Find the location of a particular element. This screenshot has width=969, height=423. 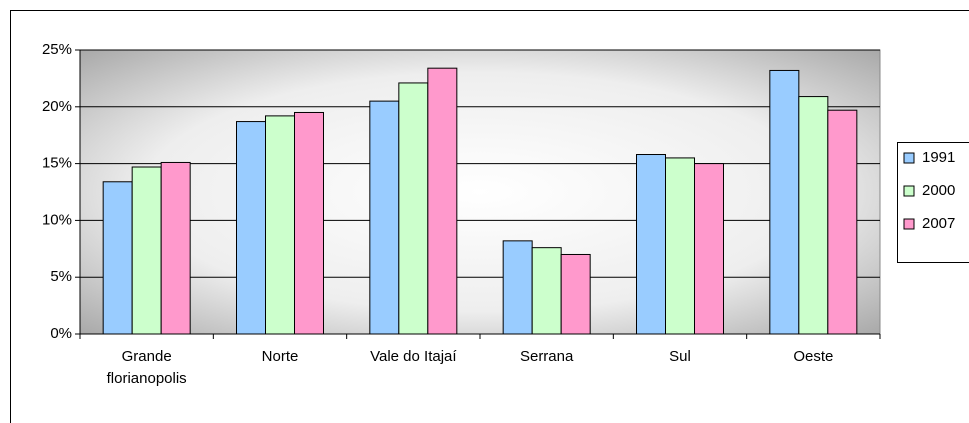

legend-label: 2000 is located at coordinates (938, 190).